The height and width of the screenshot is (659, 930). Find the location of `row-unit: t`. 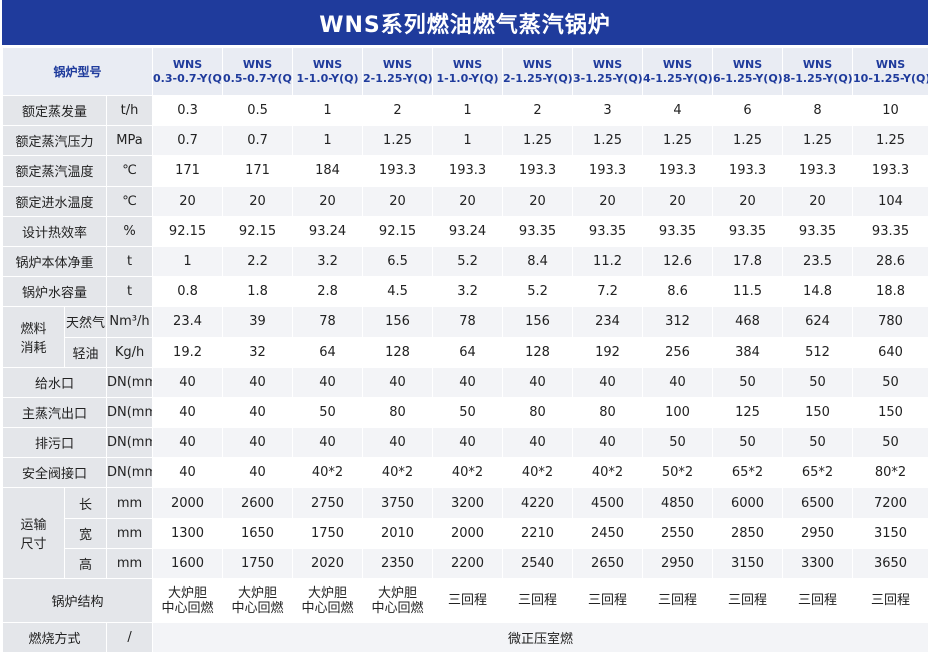

row-unit: t is located at coordinates (129, 292).